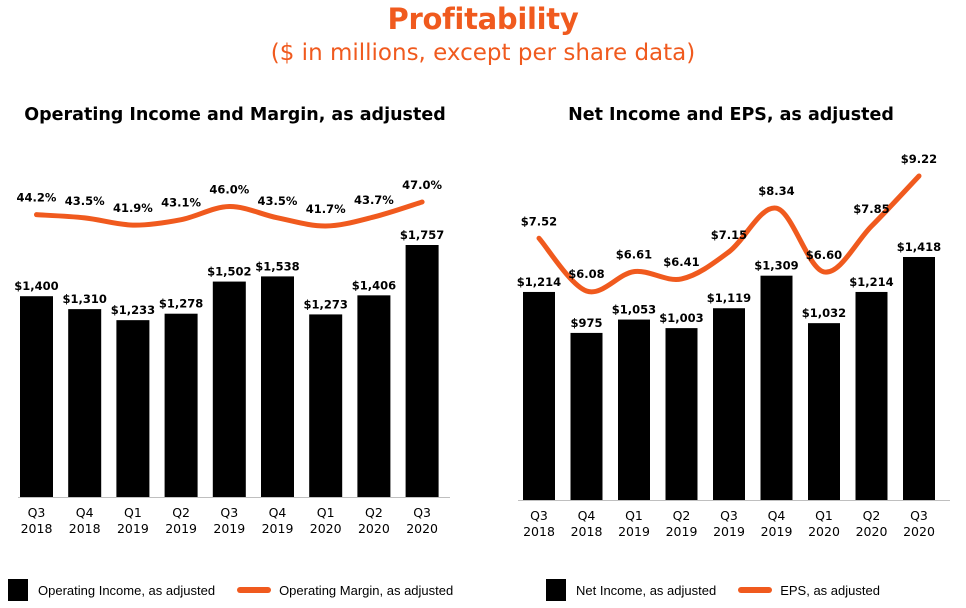 The width and height of the screenshot is (966, 608). Describe the element at coordinates (181, 203) in the screenshot. I see `line-value-label: 43.1%` at that location.